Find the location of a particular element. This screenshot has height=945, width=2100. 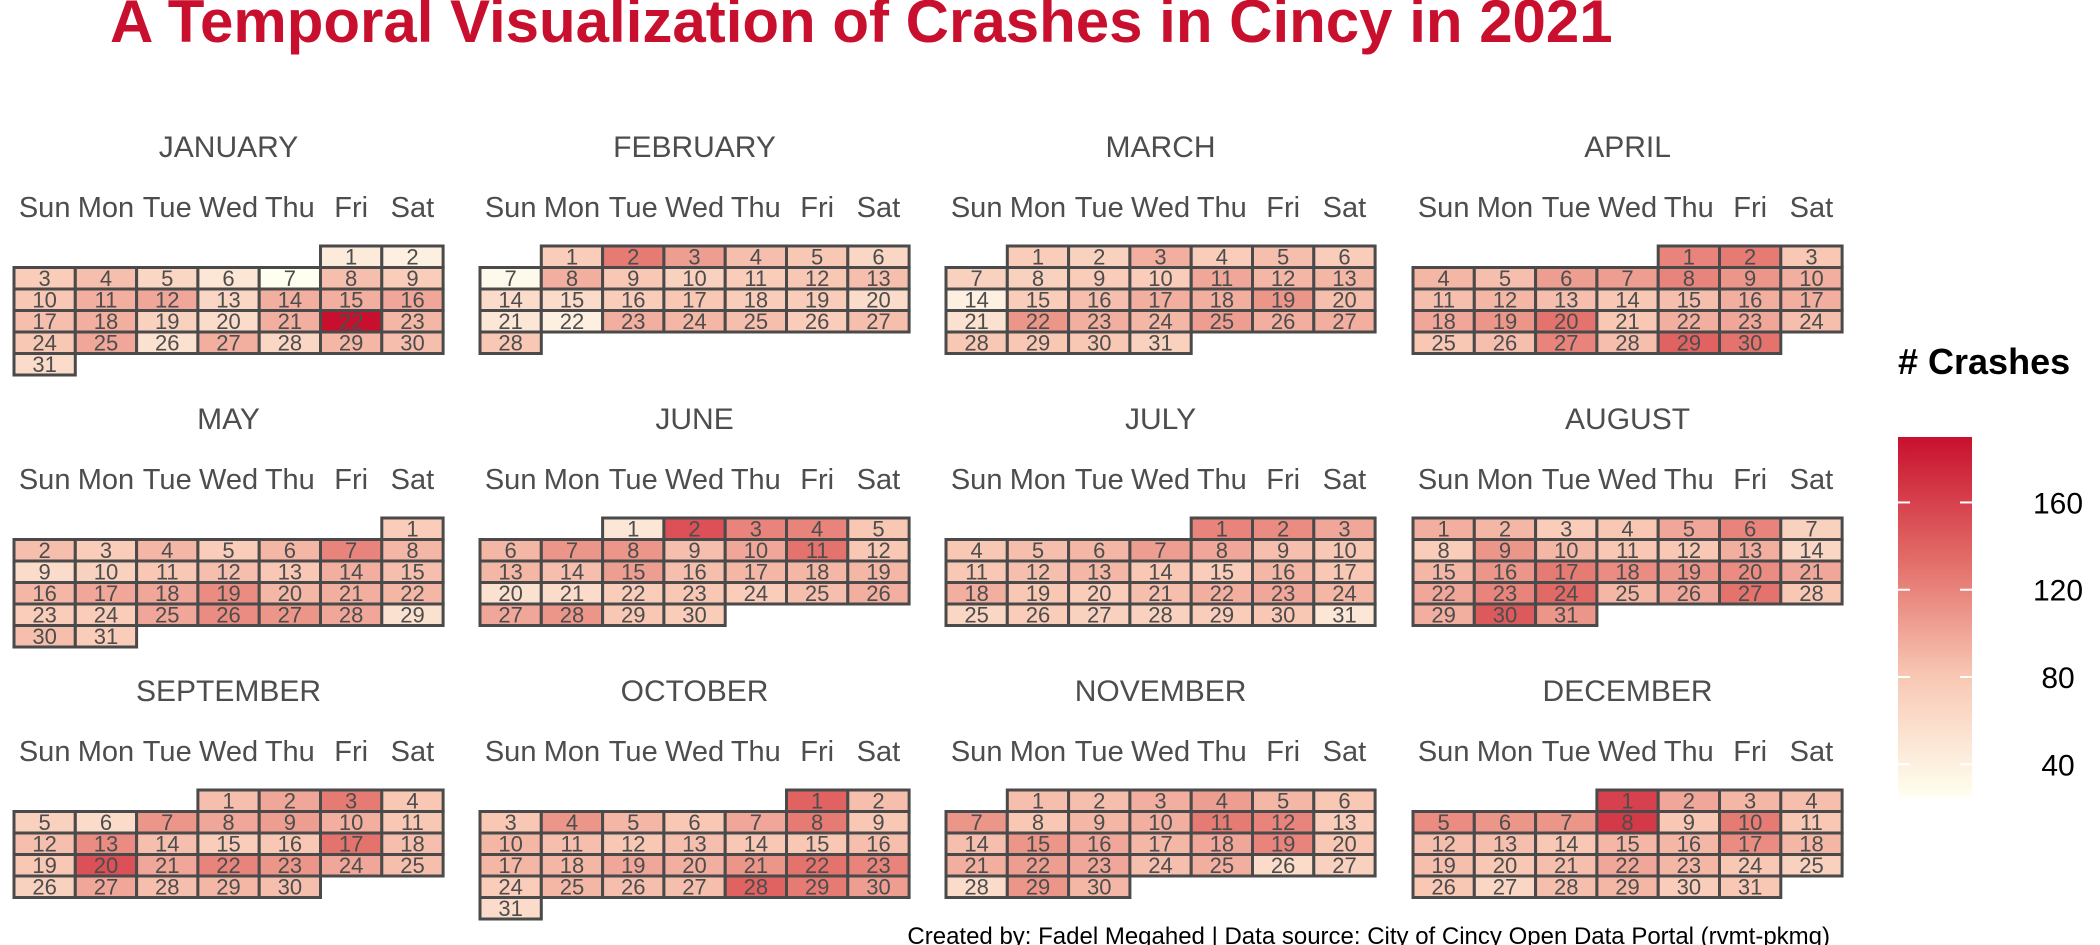

month-label: FEBRUARY is located at coordinates (694, 147).